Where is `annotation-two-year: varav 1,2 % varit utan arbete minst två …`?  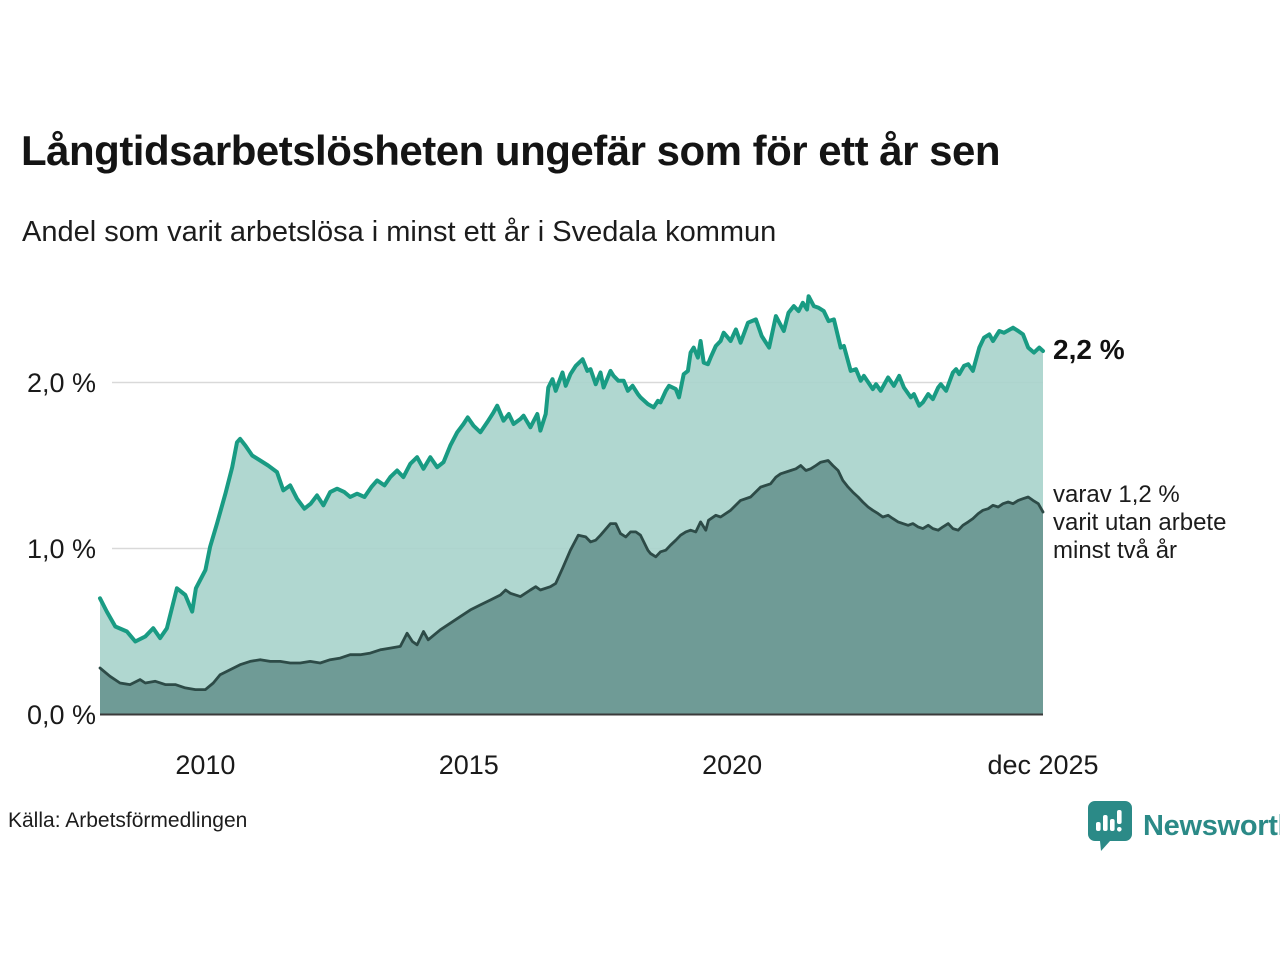 annotation-two-year: varav 1,2 % varit utan arbete minst två … is located at coordinates (1139, 523).